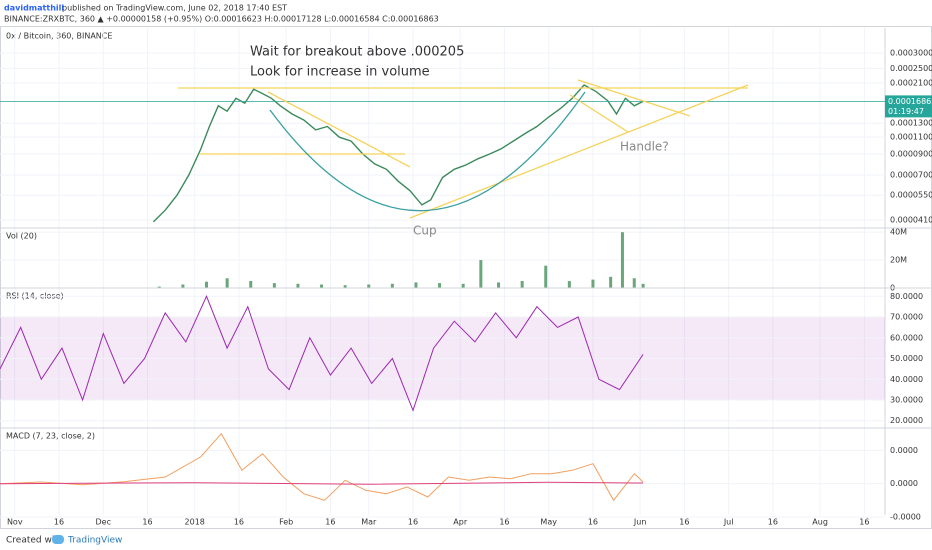 Image resolution: width=932 pixels, height=550 pixels. Describe the element at coordinates (427, 151) in the screenshot. I see `cup-curve` at that location.